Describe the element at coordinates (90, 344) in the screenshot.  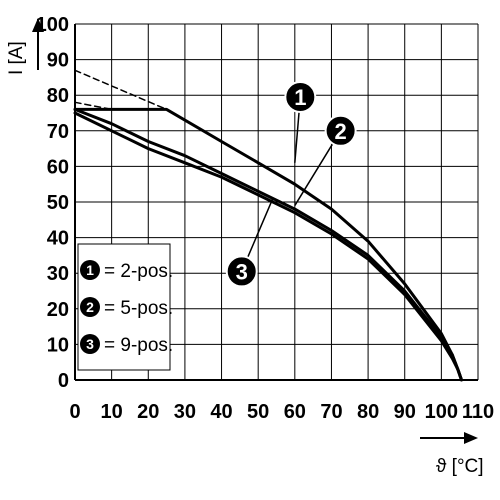
I see `legend-number-3: 3` at that location.